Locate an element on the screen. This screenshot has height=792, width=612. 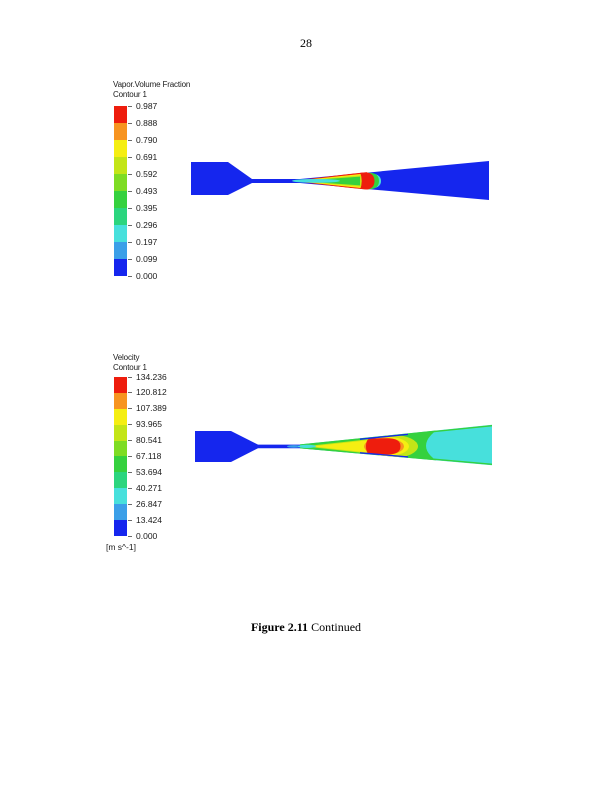
vapor-contour-plot is located at coordinates (340, 180).